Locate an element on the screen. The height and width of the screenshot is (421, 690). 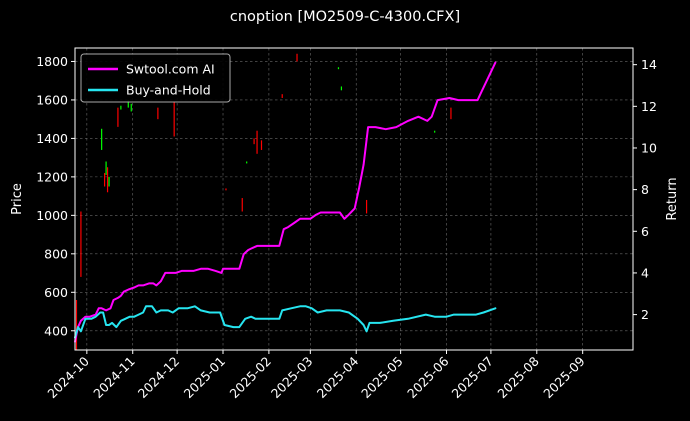
y-tick-label: 600 is located at coordinates (56, 292).